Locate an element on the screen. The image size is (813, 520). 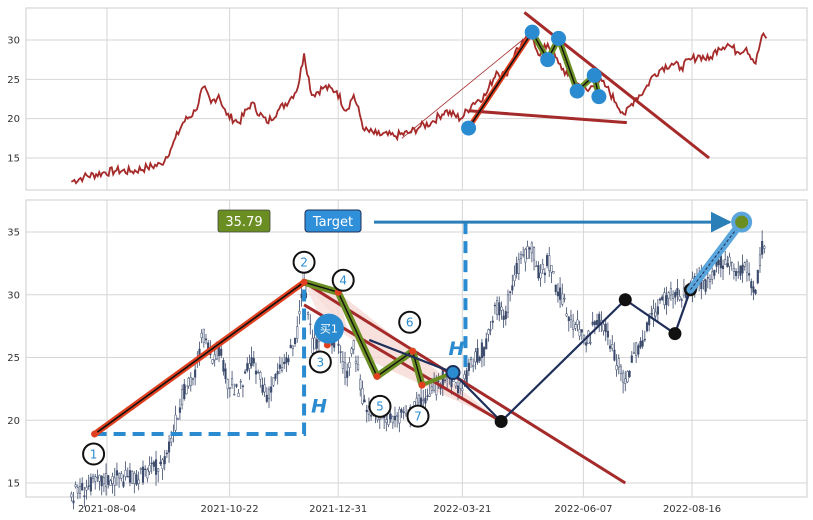
y-tick-label: 35 is located at coordinates (13, 233).